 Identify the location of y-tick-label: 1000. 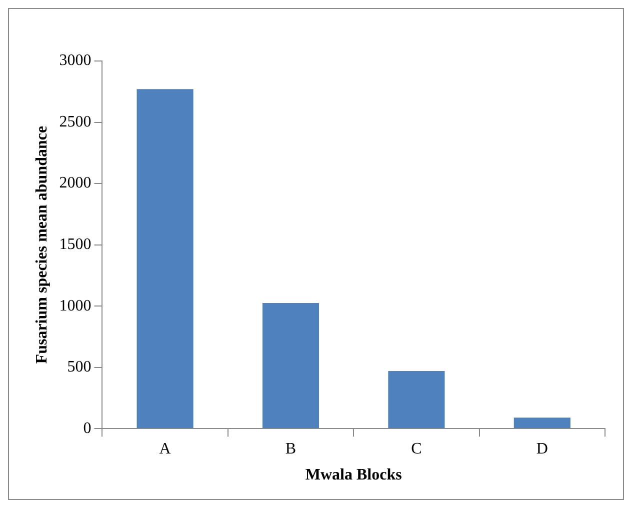
(75, 305).